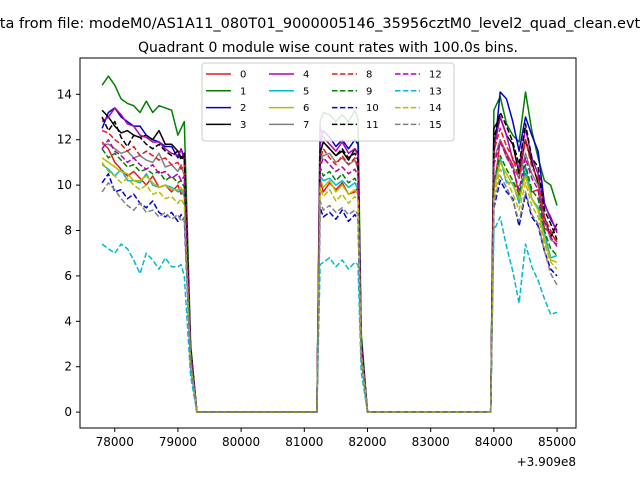  What do you see at coordinates (306, 125) in the screenshot?
I see `legend-label-7: 7` at bounding box center [306, 125].